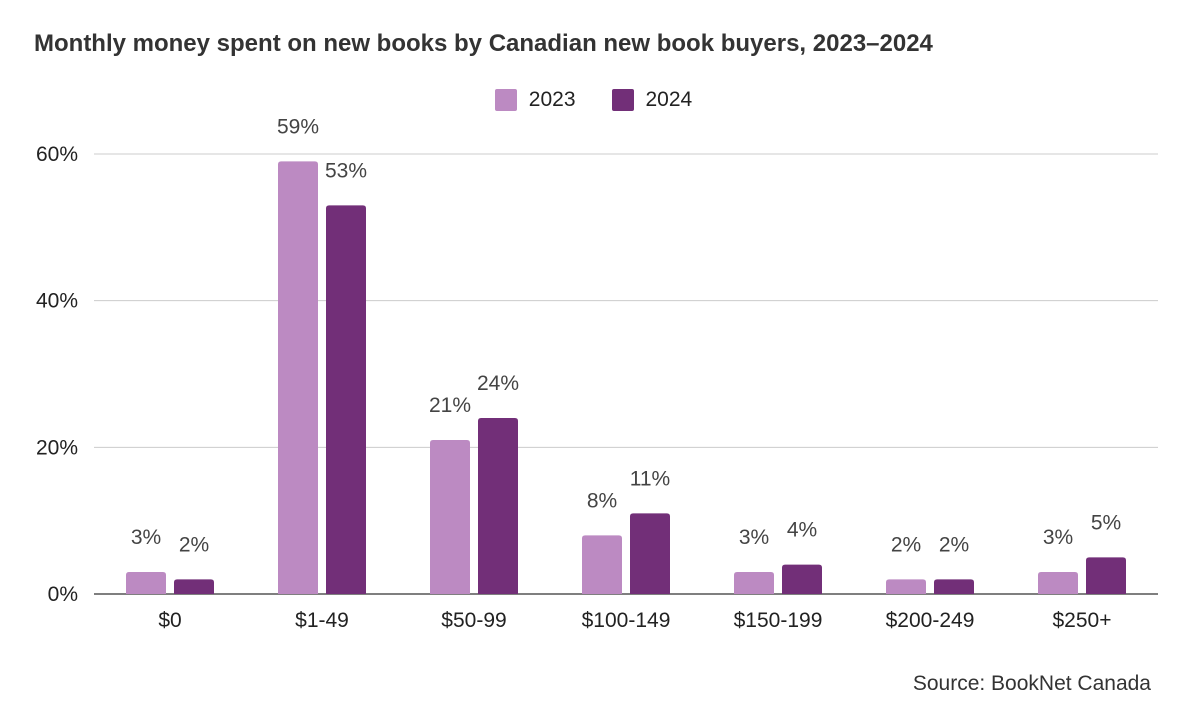 The image size is (1187, 727). What do you see at coordinates (930, 620) in the screenshot?
I see `x-tick-label: $200-249` at bounding box center [930, 620].